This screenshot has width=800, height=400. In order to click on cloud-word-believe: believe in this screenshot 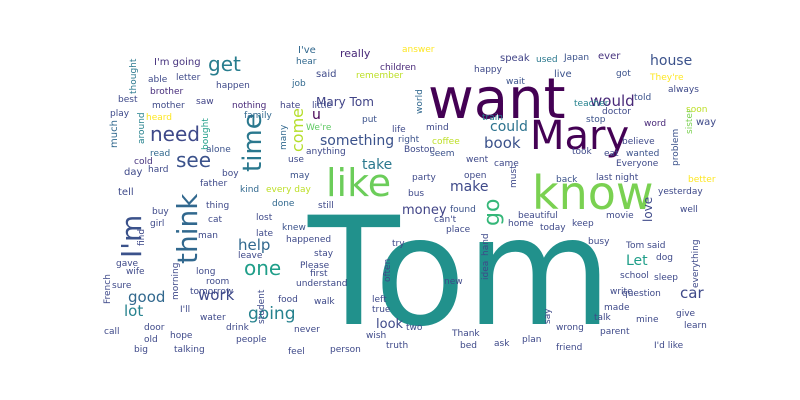, I will do `click(638, 142)`.